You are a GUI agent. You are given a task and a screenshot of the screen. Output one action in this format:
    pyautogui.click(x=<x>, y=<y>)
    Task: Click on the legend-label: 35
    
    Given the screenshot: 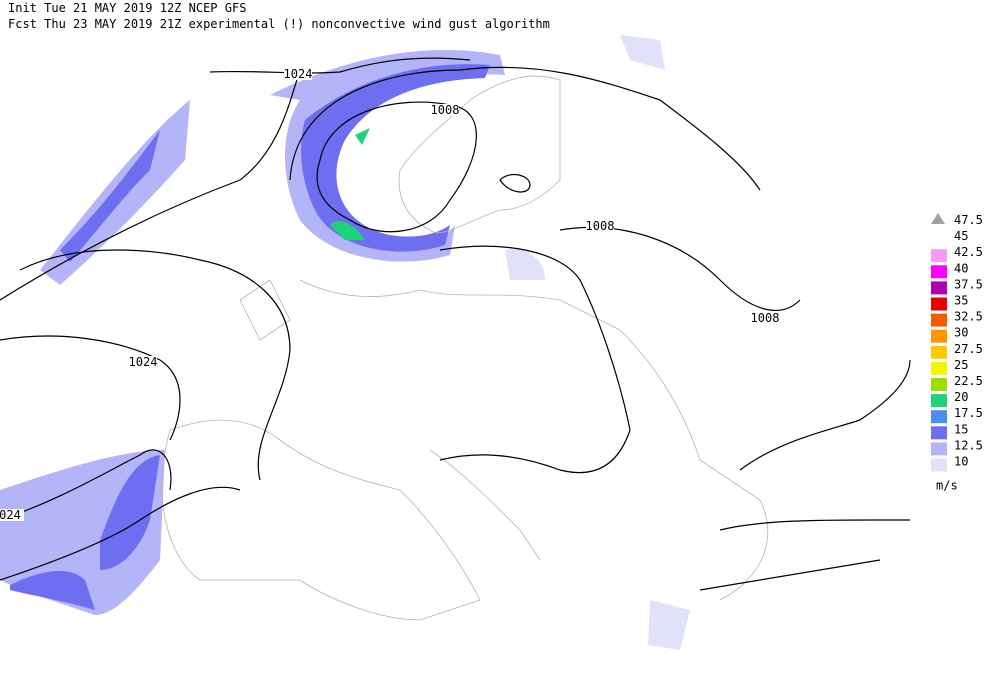 What is the action you would take?
    pyautogui.click(x=961, y=301)
    